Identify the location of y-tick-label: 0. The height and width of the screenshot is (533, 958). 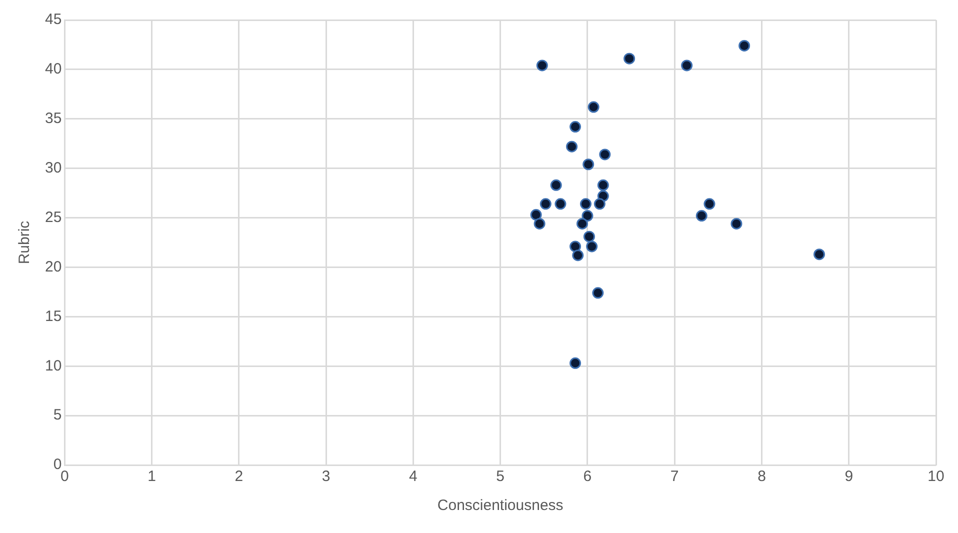
(57, 465).